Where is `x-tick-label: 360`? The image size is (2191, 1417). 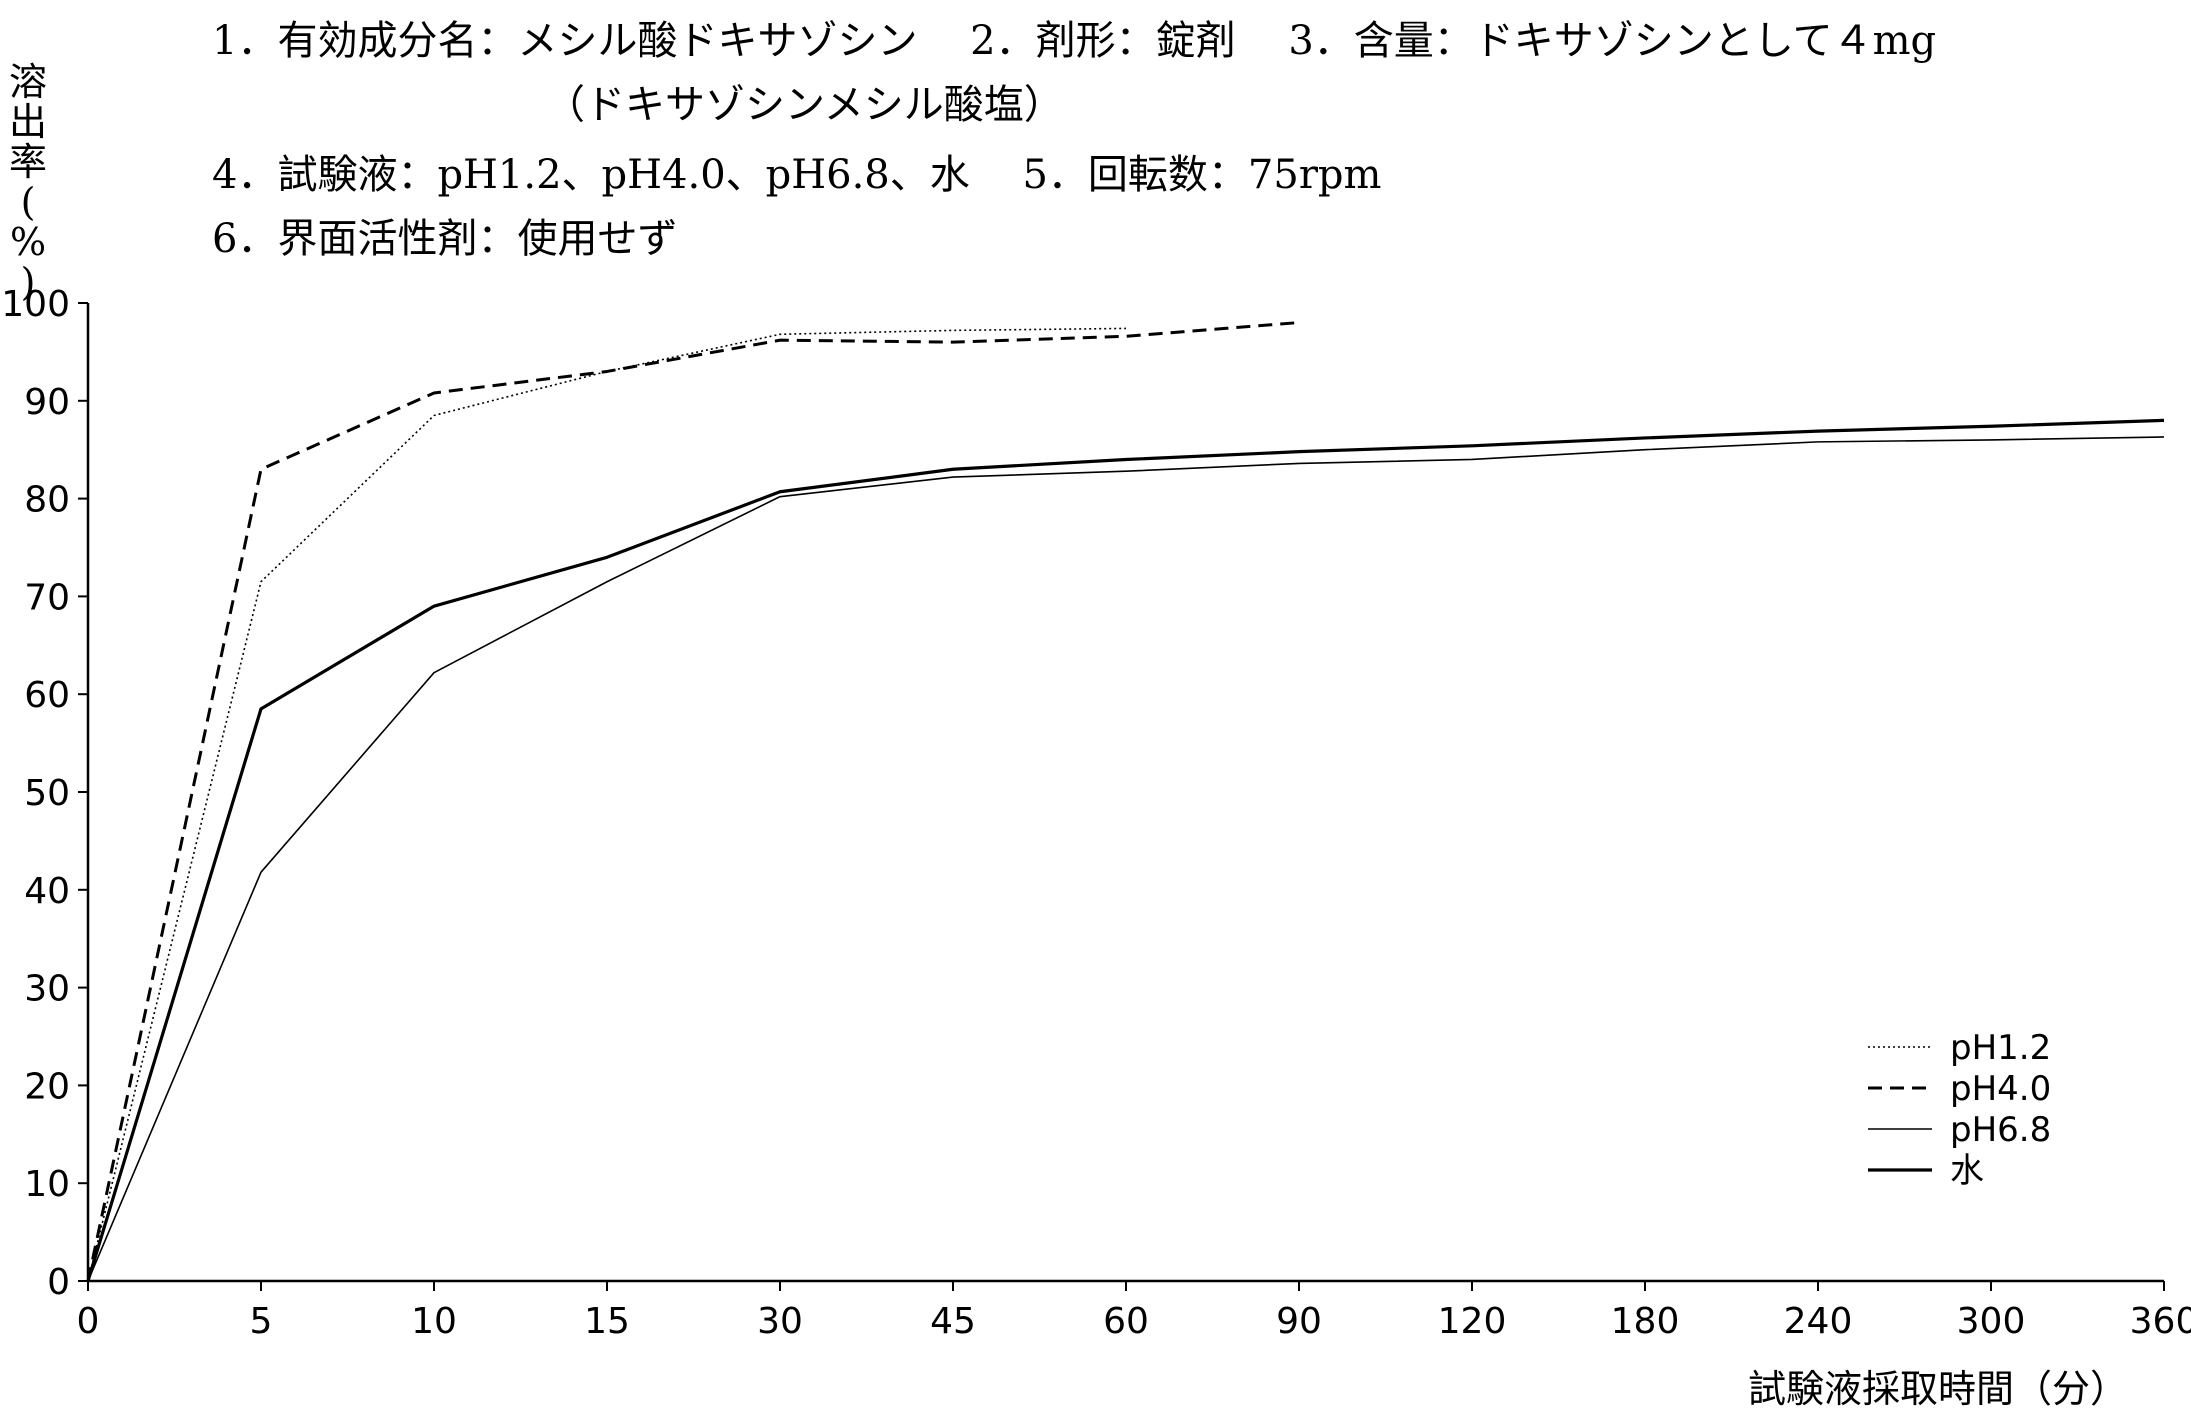
x-tick-label: 360 is located at coordinates (2160, 1321).